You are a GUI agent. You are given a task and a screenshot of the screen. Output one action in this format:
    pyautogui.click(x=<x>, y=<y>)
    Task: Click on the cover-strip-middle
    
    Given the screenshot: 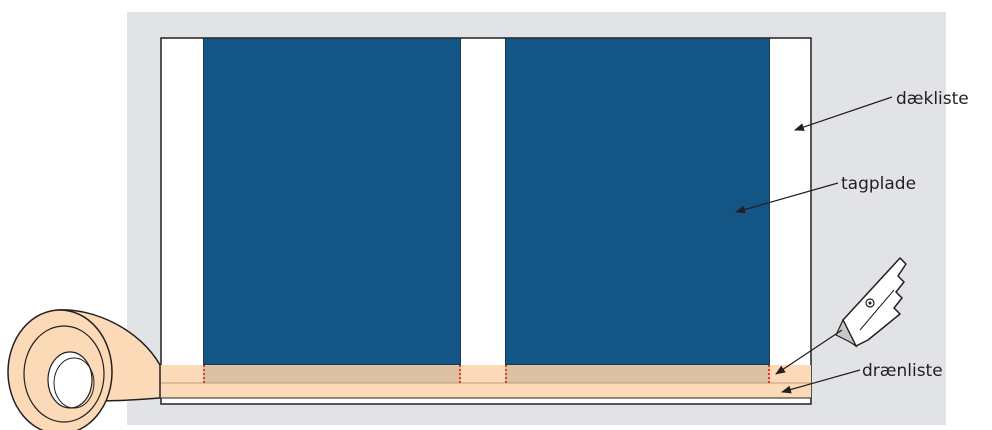 What is the action you would take?
    pyautogui.click(x=483, y=202)
    